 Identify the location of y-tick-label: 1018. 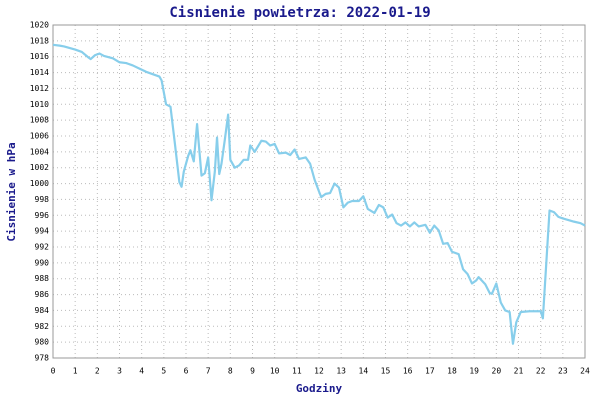
(39, 40).